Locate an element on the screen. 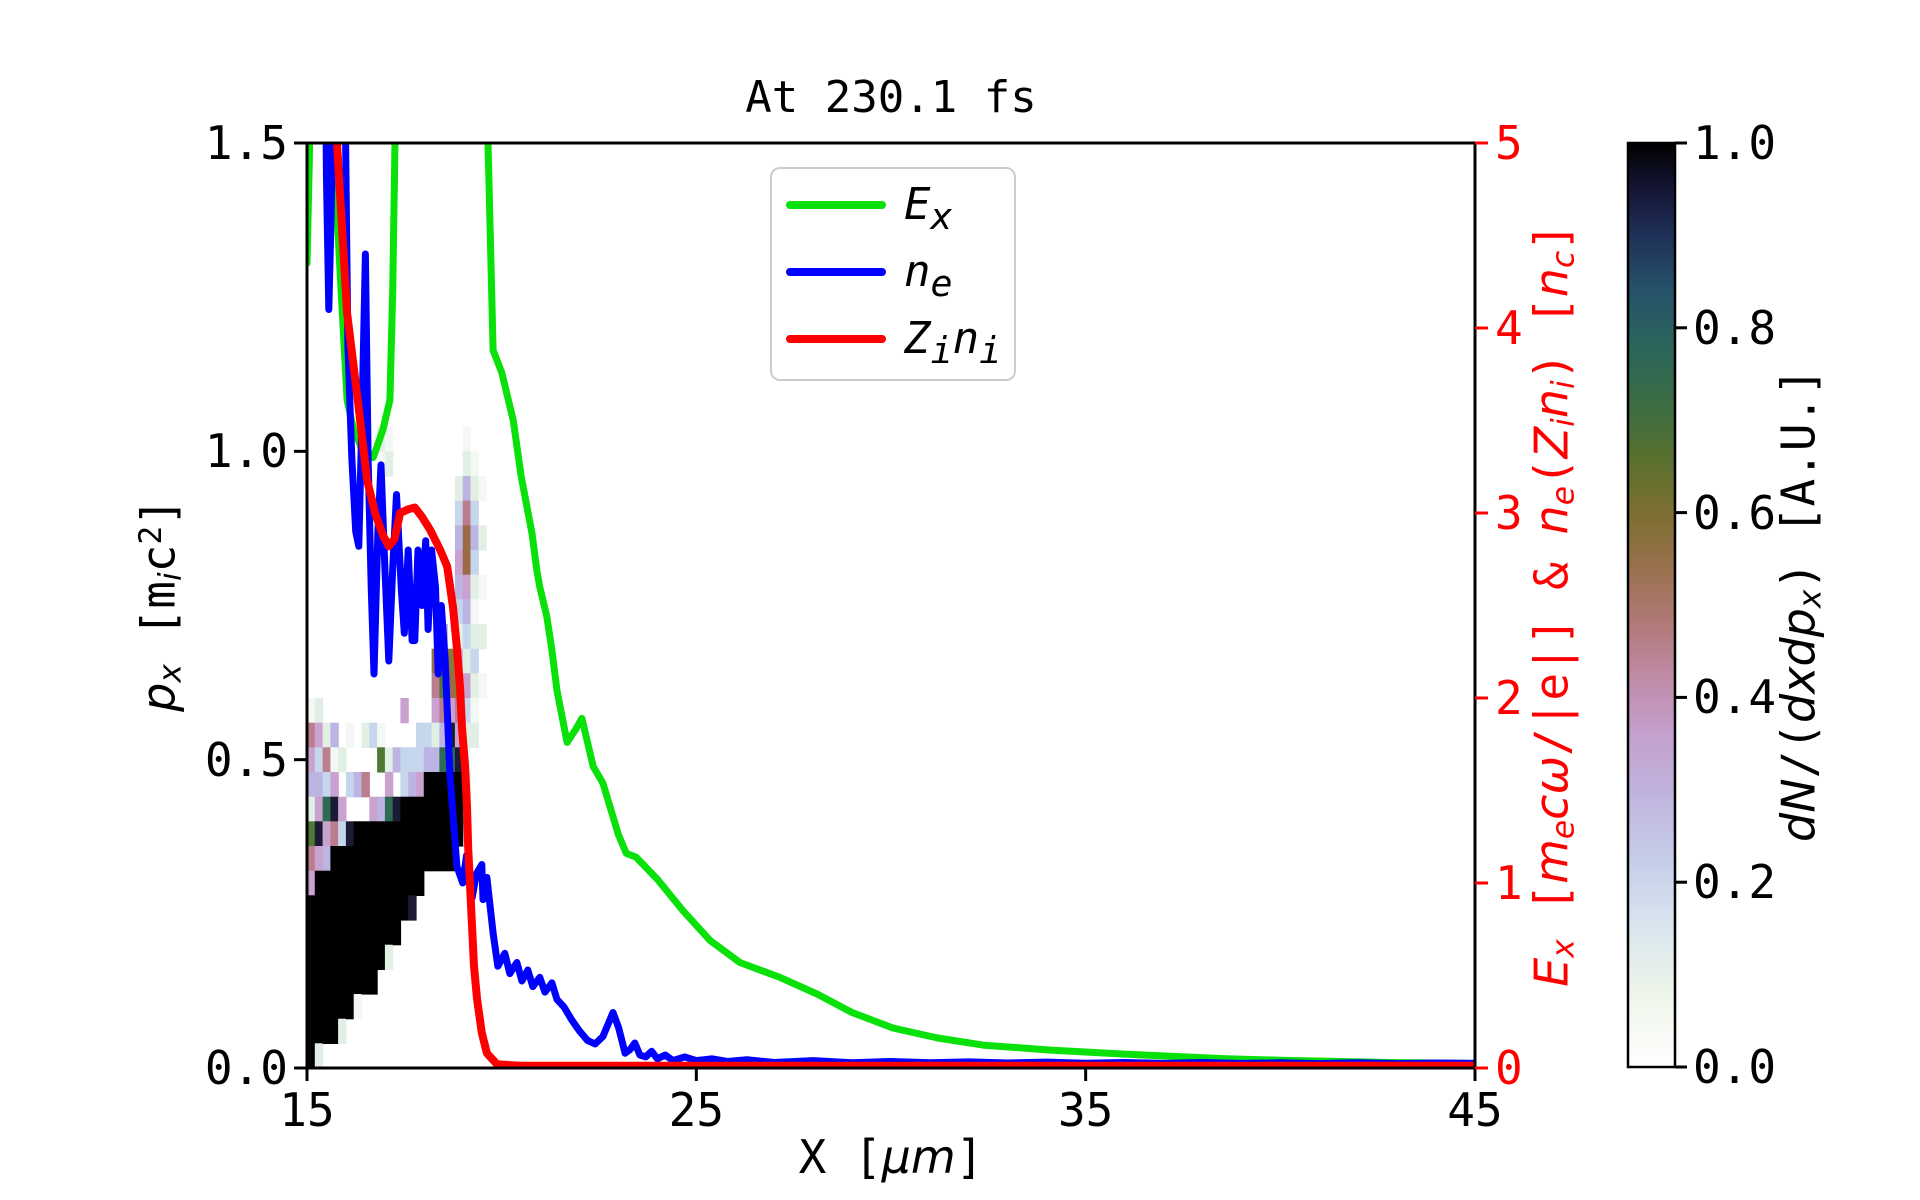 The width and height of the screenshot is (1920, 1200). legend: Ex ne Zini is located at coordinates (893, 274).